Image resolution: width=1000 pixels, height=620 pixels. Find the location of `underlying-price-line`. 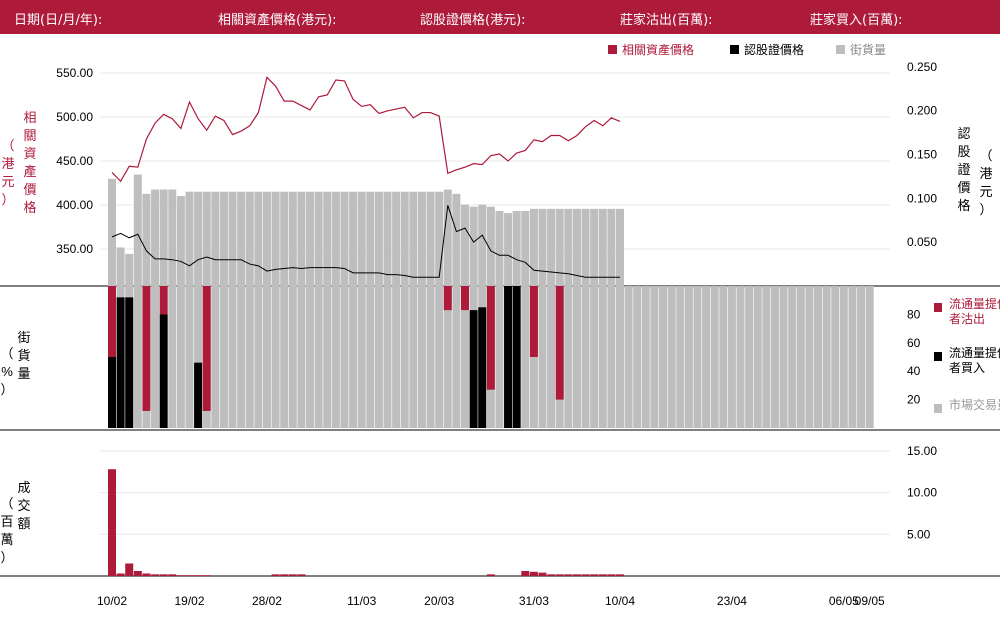

underlying-price-line is located at coordinates (366, 129).